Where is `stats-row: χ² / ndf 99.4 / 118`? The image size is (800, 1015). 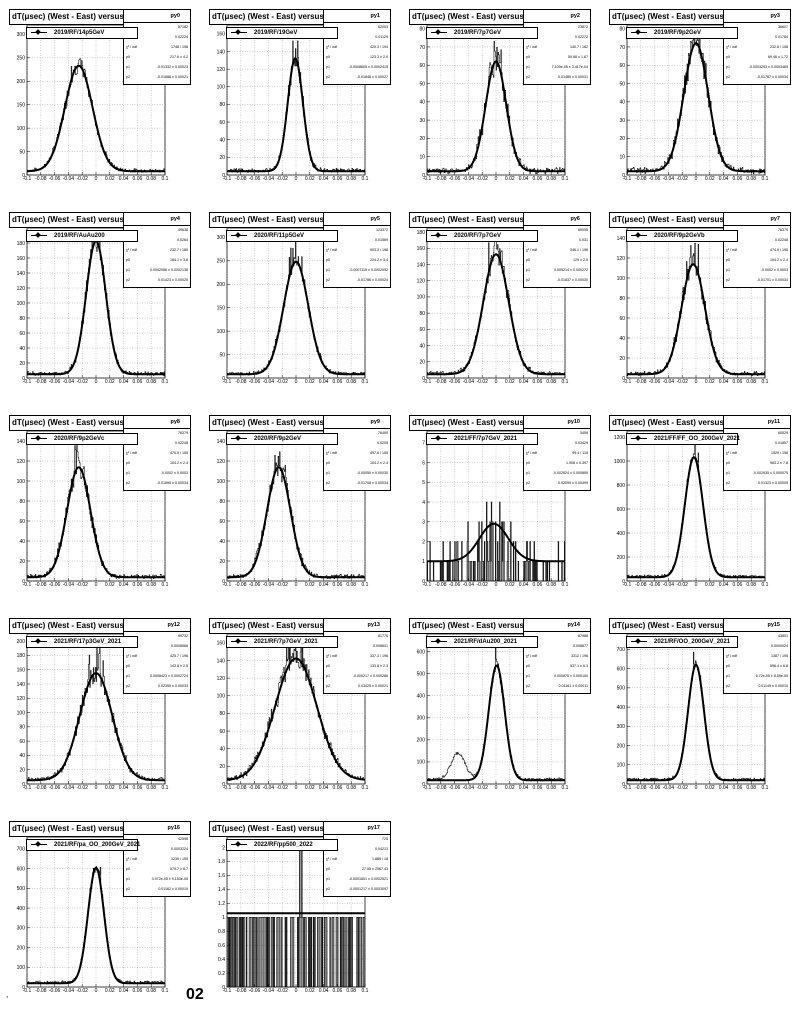
stats-row: χ² / ndf 99.4 / 118 is located at coordinates (557, 453).